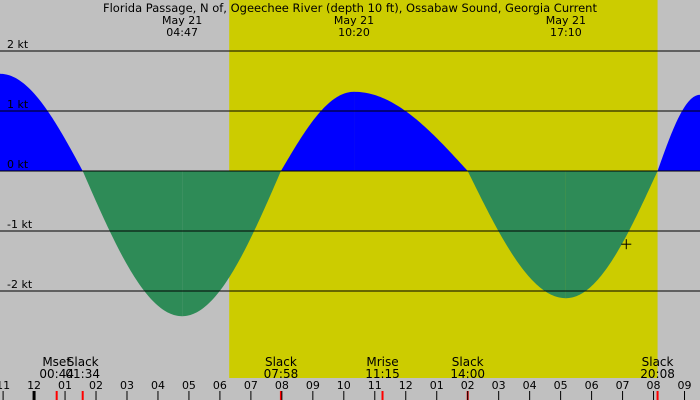  I want to click on y-tick-label: 1 kt, so click(18, 104).